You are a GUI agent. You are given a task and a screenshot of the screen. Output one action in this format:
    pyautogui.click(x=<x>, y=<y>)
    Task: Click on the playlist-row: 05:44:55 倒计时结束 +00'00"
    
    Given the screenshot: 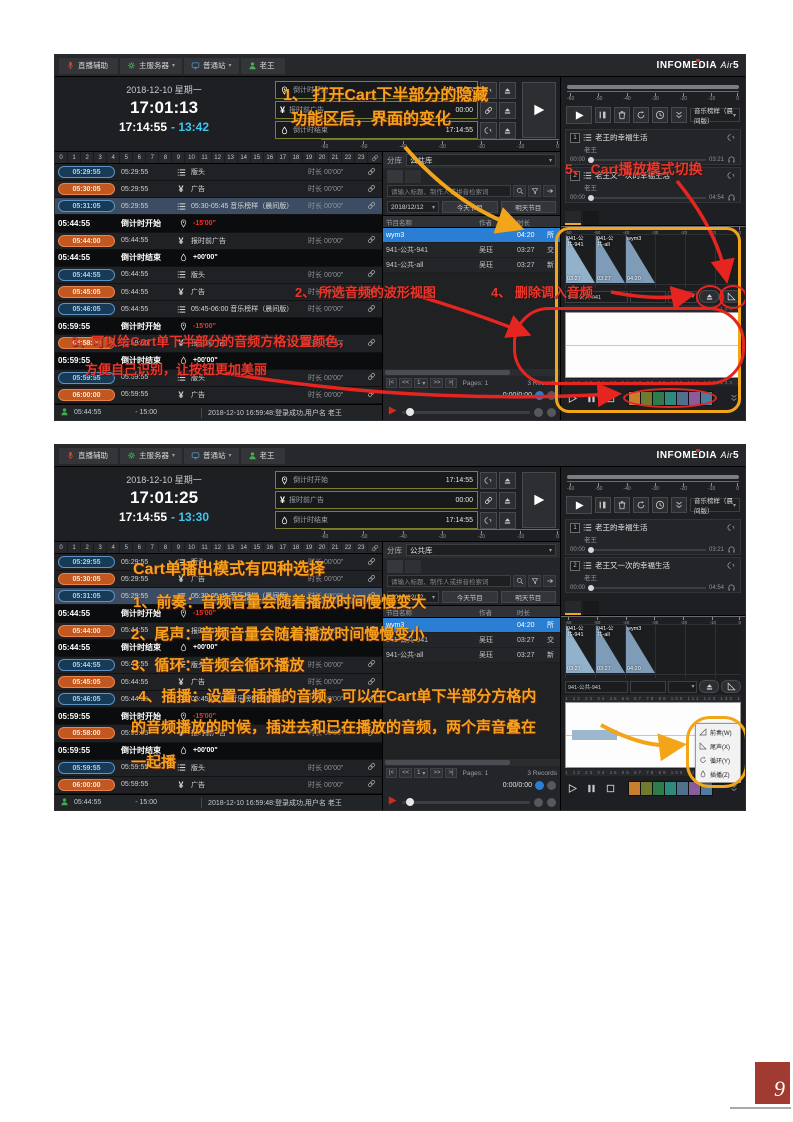 What is the action you would take?
    pyautogui.click(x=218, y=648)
    